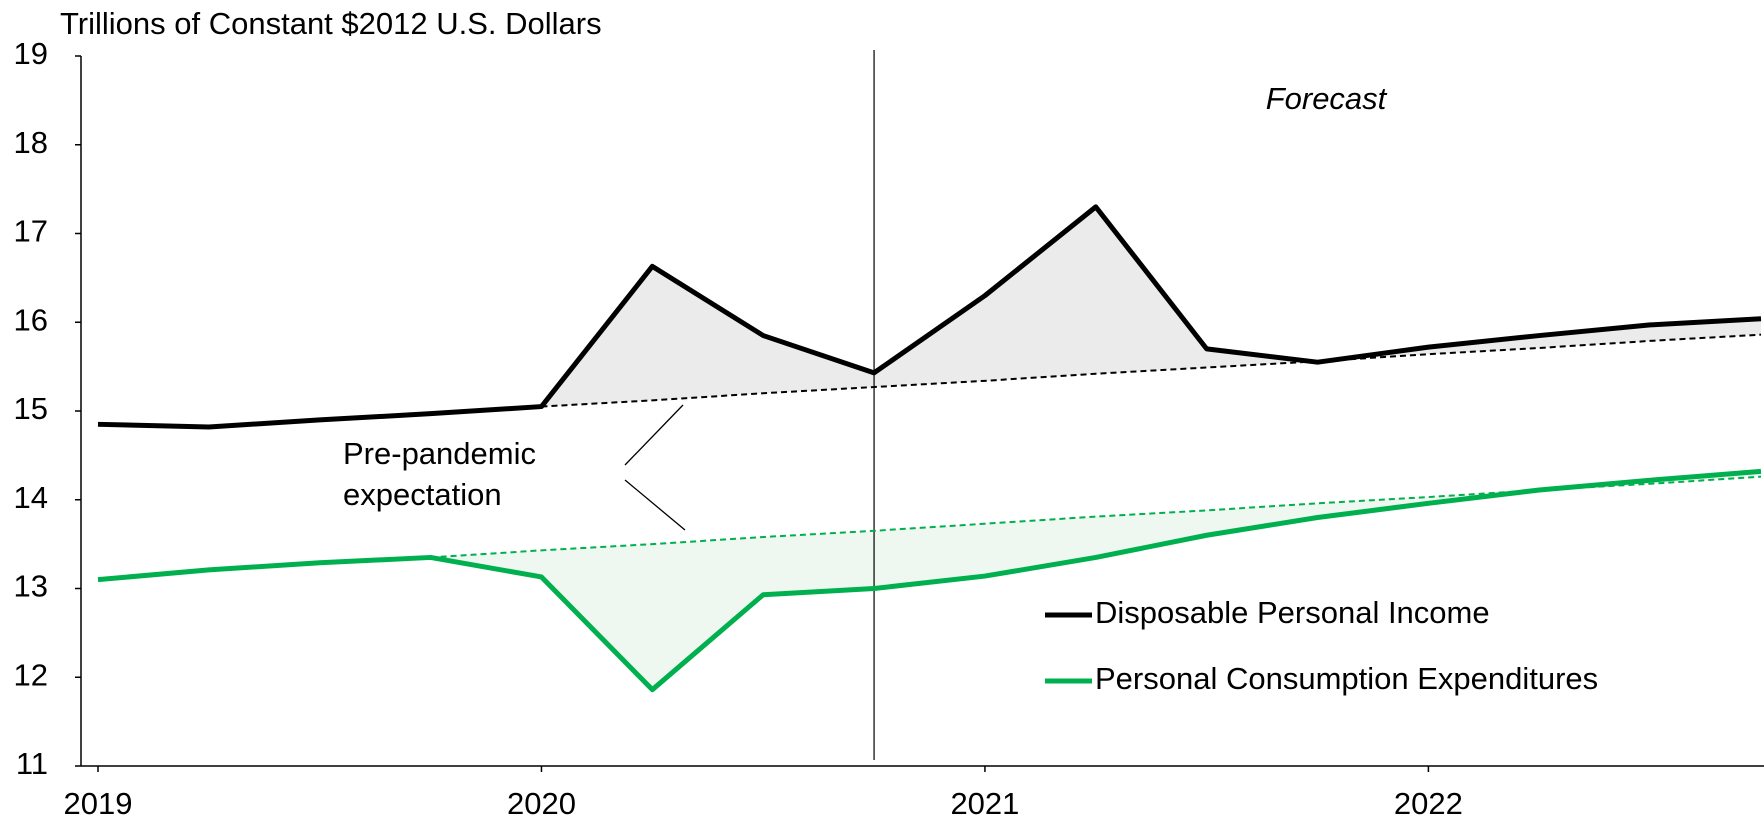 The height and width of the screenshot is (828, 1764). What do you see at coordinates (31, 142) in the screenshot?
I see `y-tick-label: 18` at bounding box center [31, 142].